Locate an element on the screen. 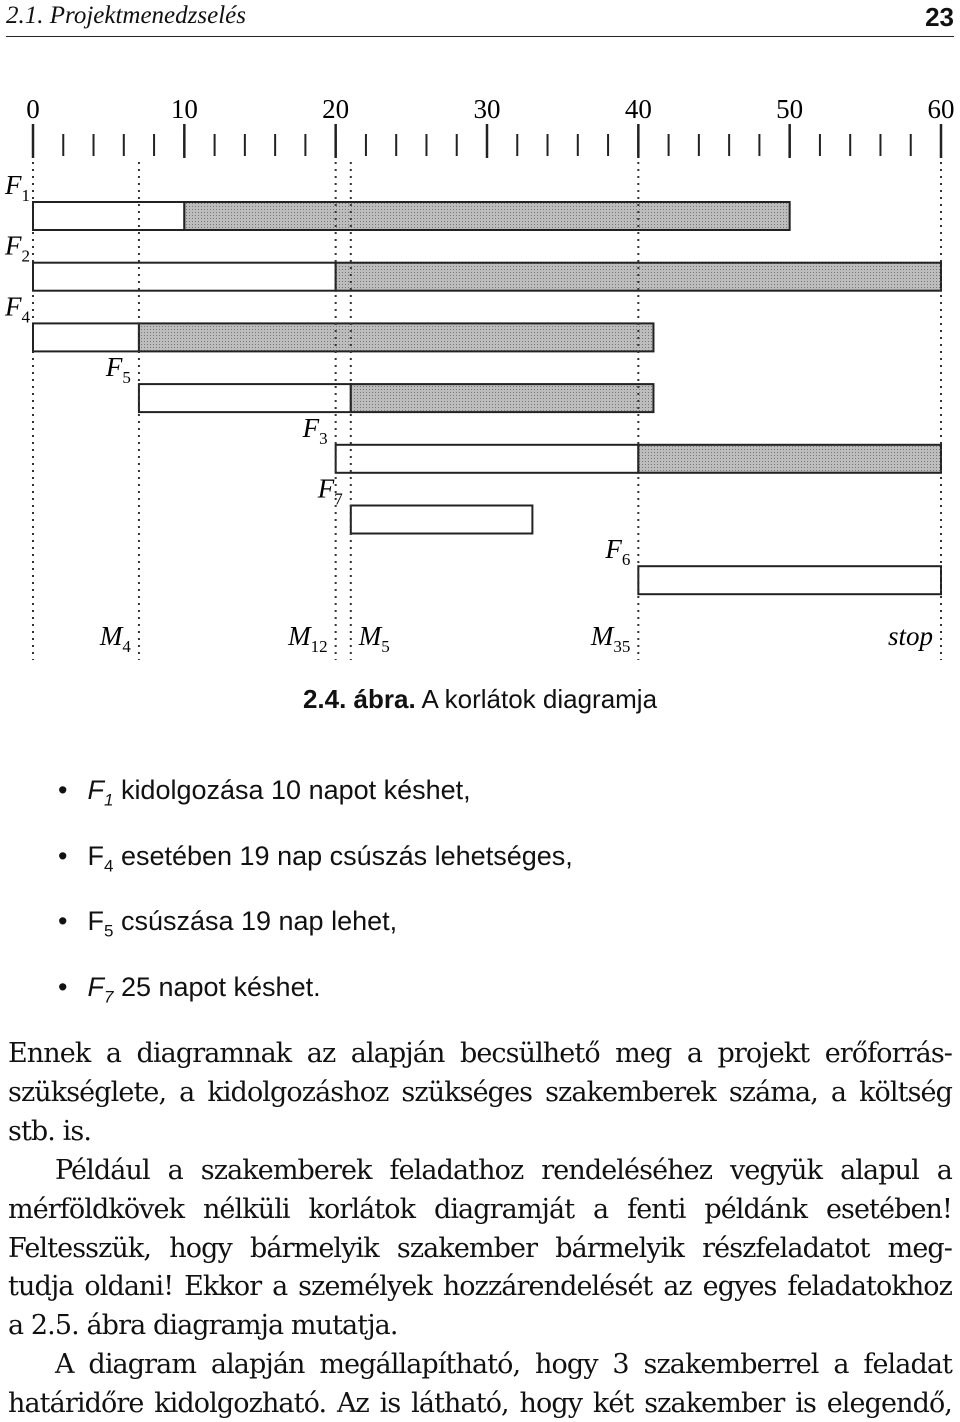 The image size is (960, 1422). milestone-name-sub: 35 is located at coordinates (621, 646).